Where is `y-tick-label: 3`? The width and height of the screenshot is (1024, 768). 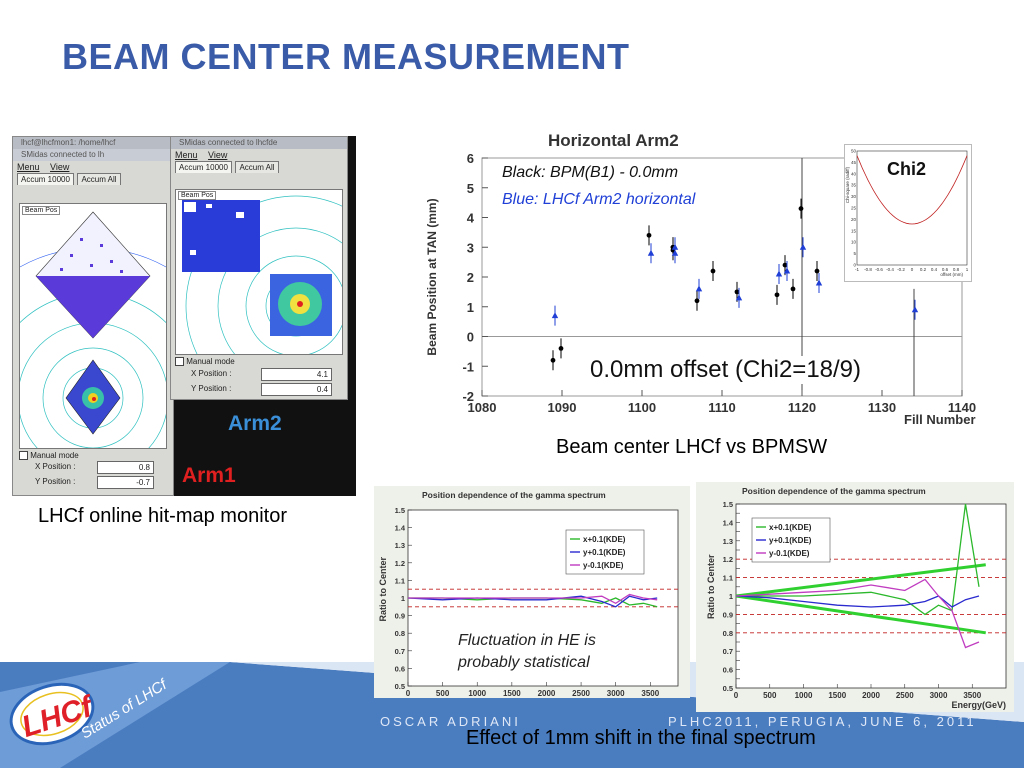 y-tick-label: 3 is located at coordinates (470, 247).